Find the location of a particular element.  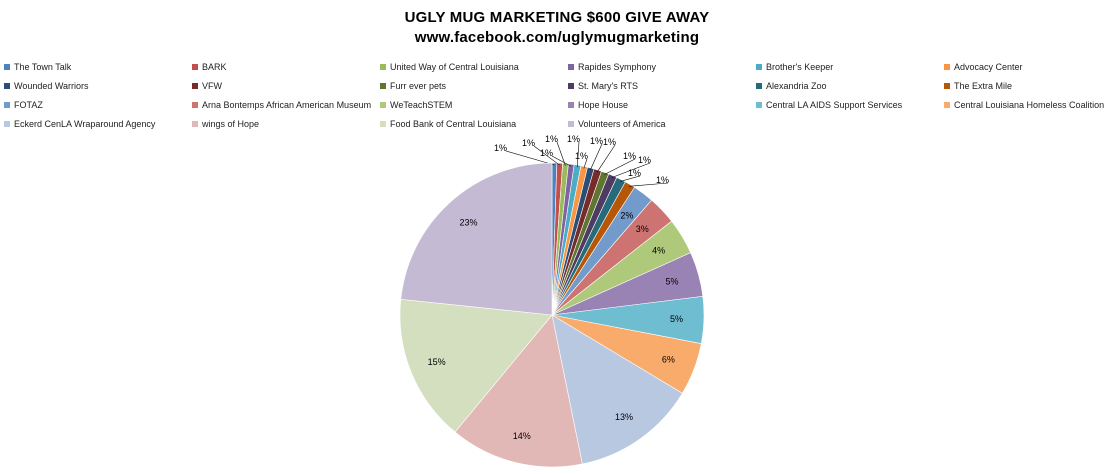

legend-item: wings of Hope is located at coordinates (225, 124).